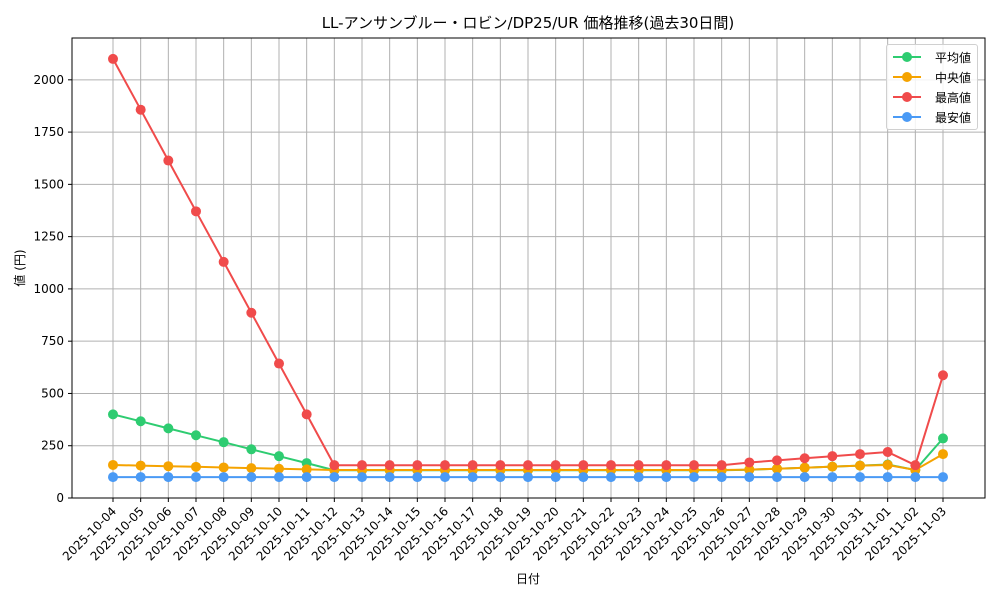 The width and height of the screenshot is (1000, 600). Describe the element at coordinates (52, 446) in the screenshot. I see `y-tick-label: 250` at that location.